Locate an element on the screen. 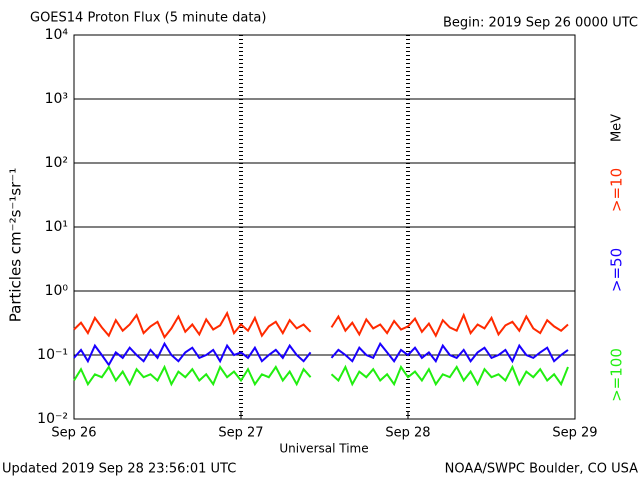 The width and height of the screenshot is (640, 480). legend-label: >=10 is located at coordinates (617, 190).